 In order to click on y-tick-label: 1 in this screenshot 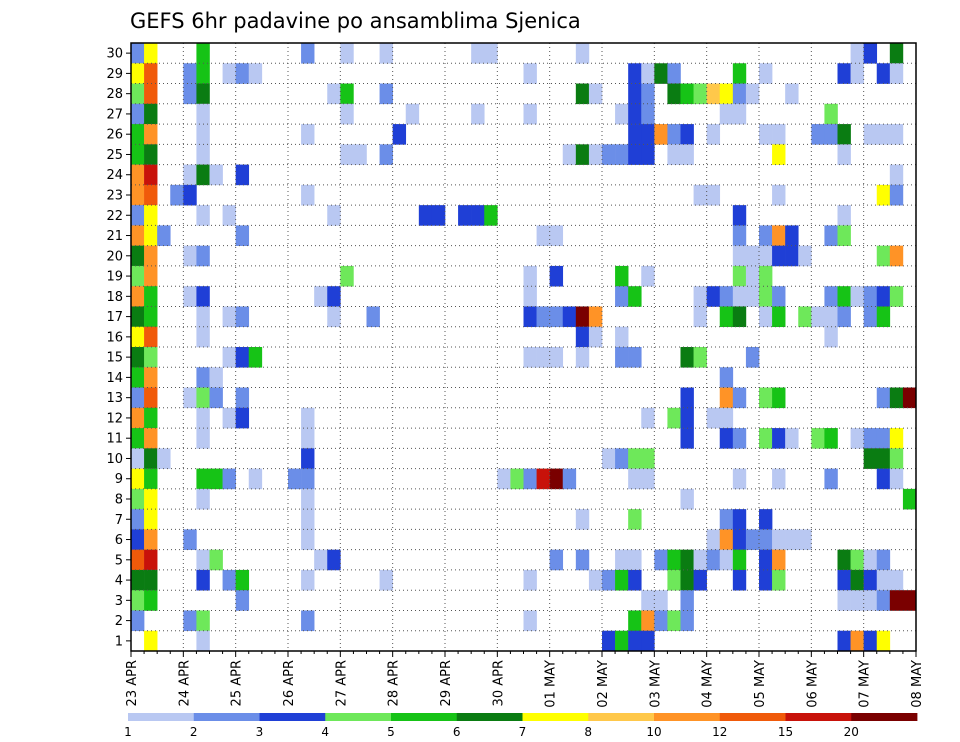, I will do `click(119, 641)`.